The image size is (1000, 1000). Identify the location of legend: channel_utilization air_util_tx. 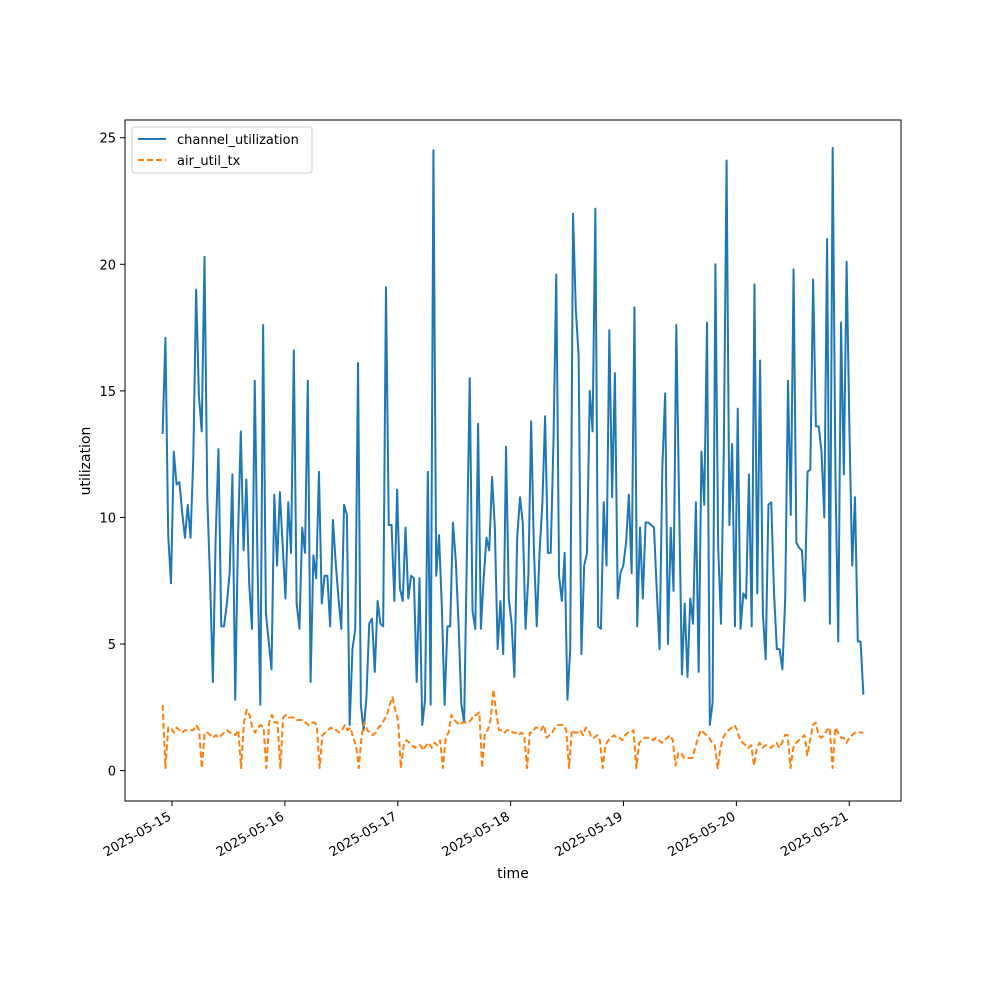
(222, 150).